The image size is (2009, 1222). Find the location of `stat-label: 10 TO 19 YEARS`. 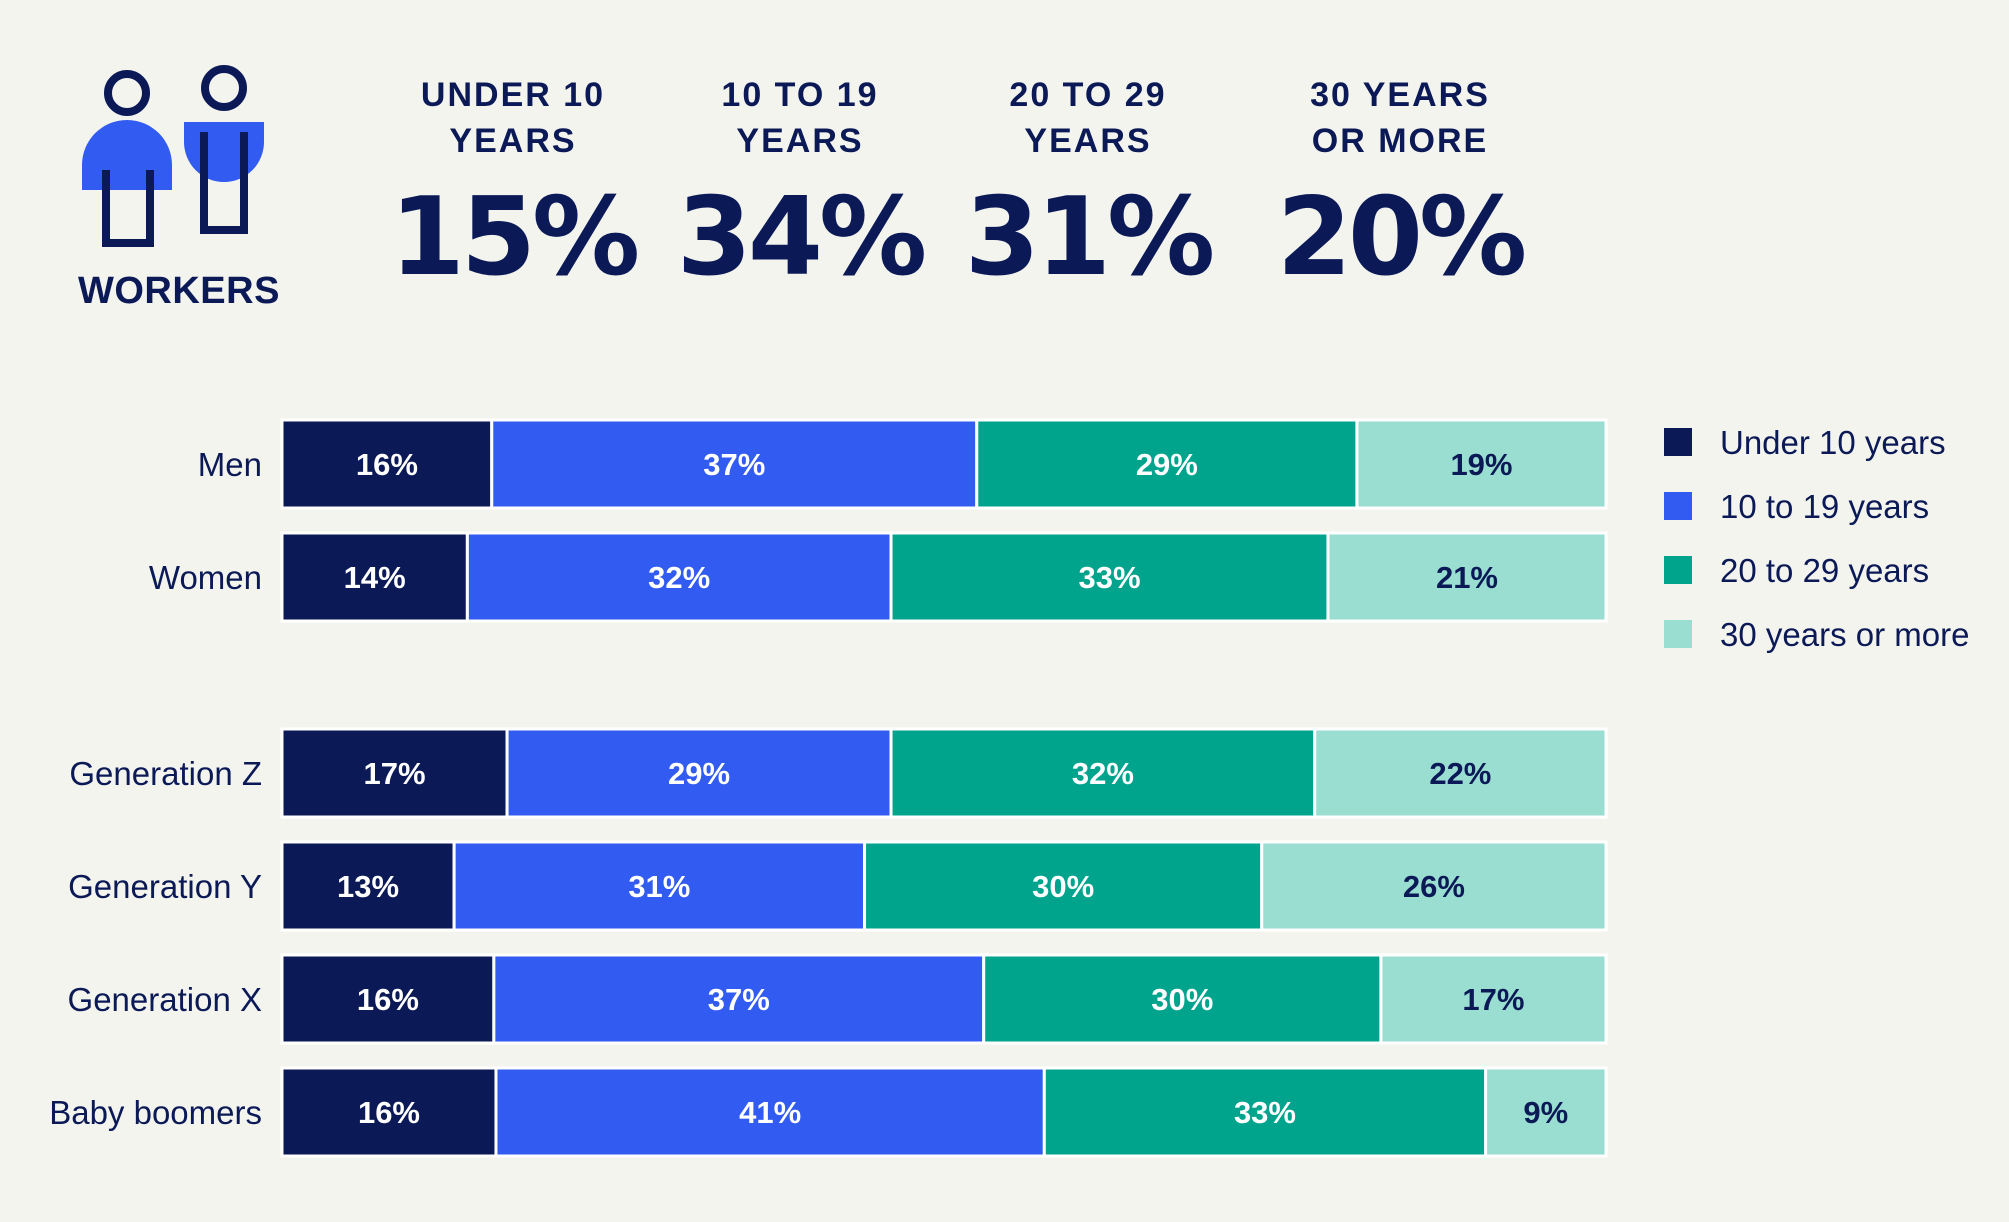

stat-label: 10 TO 19 YEARS is located at coordinates (800, 118).